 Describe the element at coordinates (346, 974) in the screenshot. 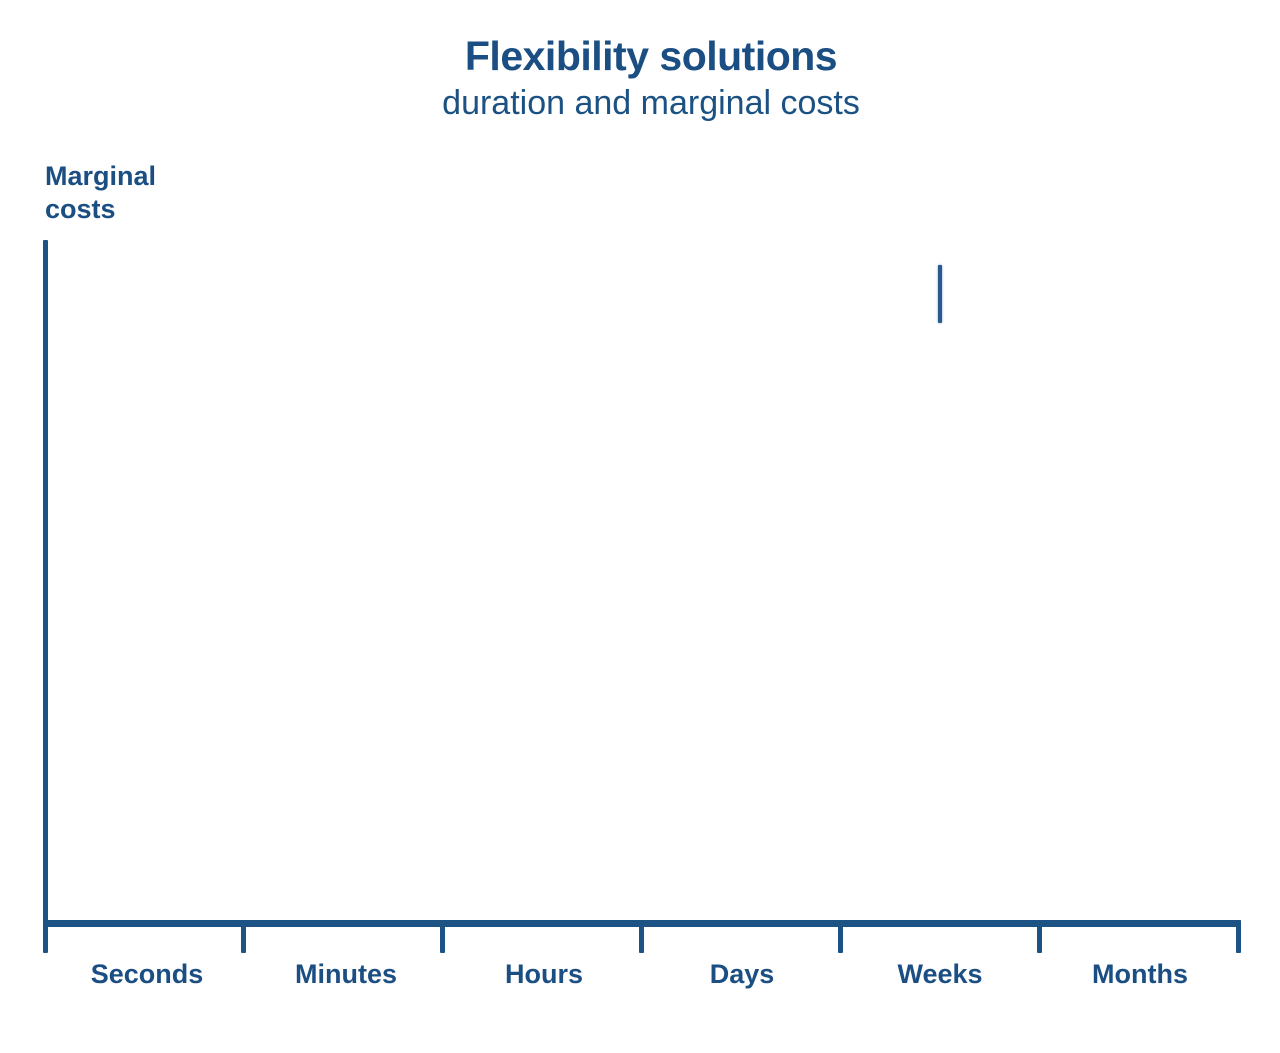

I see `x-axis-category-minutes: Minutes` at that location.